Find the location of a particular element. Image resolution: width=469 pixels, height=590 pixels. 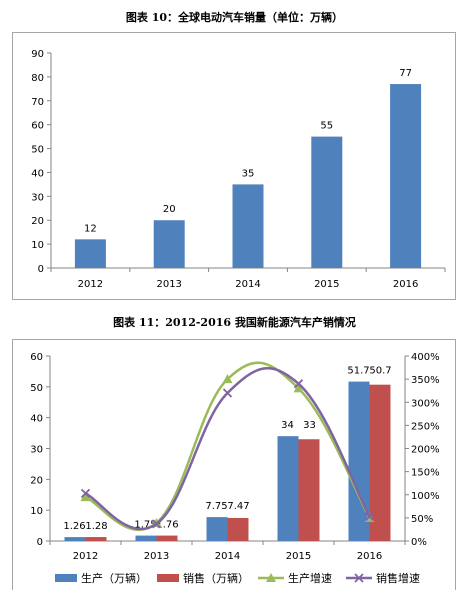

y2-tick-label: 250% is located at coordinates (425, 426).